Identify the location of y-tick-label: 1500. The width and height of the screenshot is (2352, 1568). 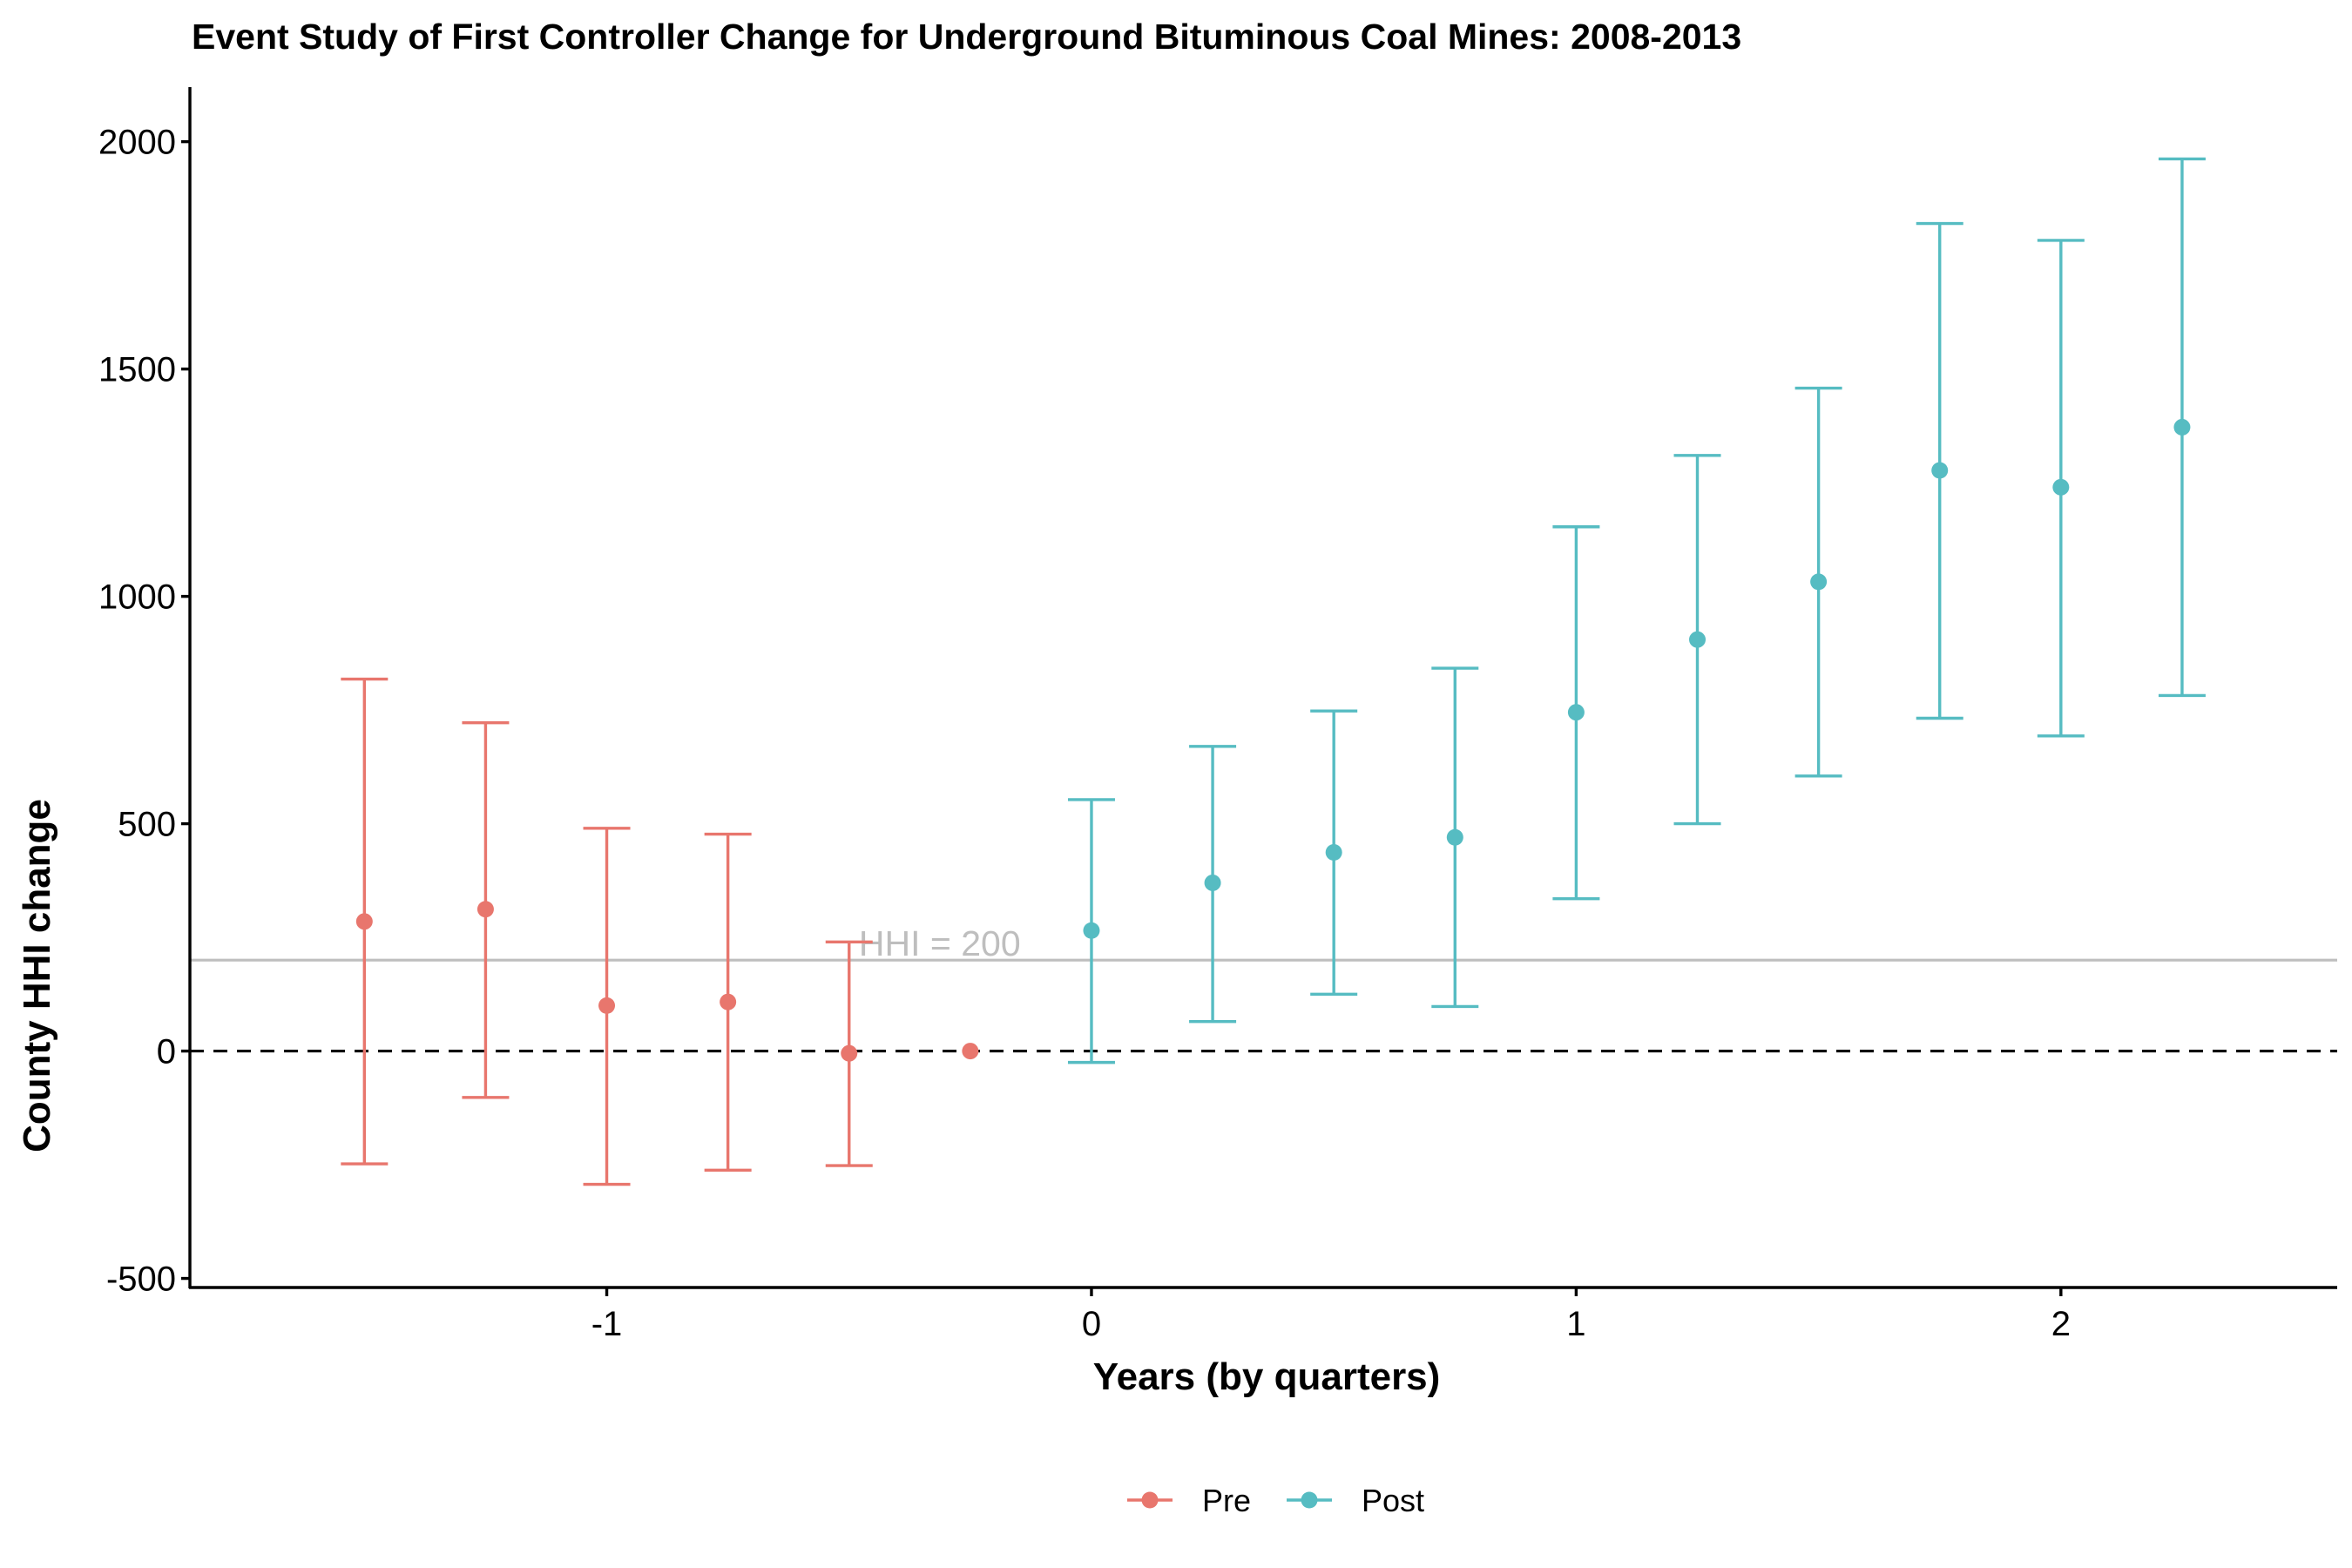
(137, 370).